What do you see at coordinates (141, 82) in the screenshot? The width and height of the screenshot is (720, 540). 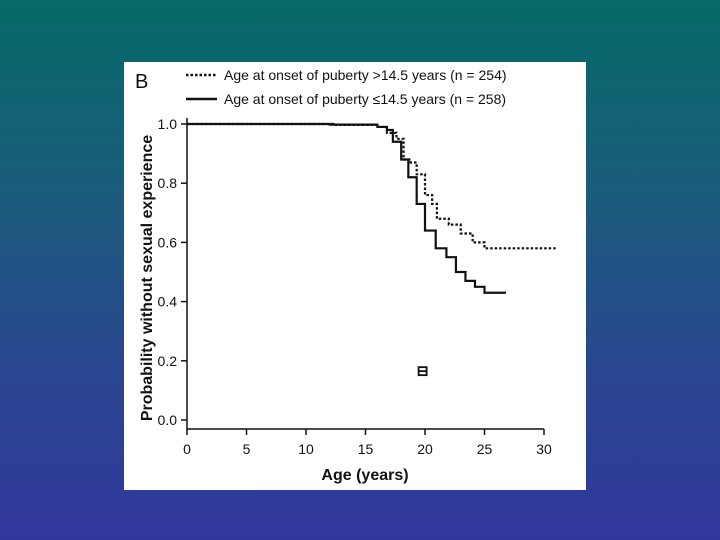 I see `panel-label: B` at bounding box center [141, 82].